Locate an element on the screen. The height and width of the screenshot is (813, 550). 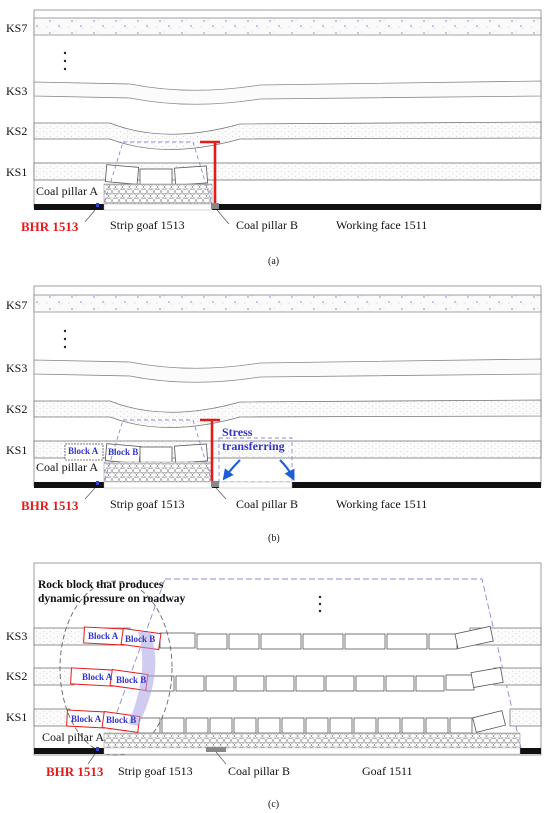
panel-b-block-a-label: Block A is located at coordinates (83, 451).